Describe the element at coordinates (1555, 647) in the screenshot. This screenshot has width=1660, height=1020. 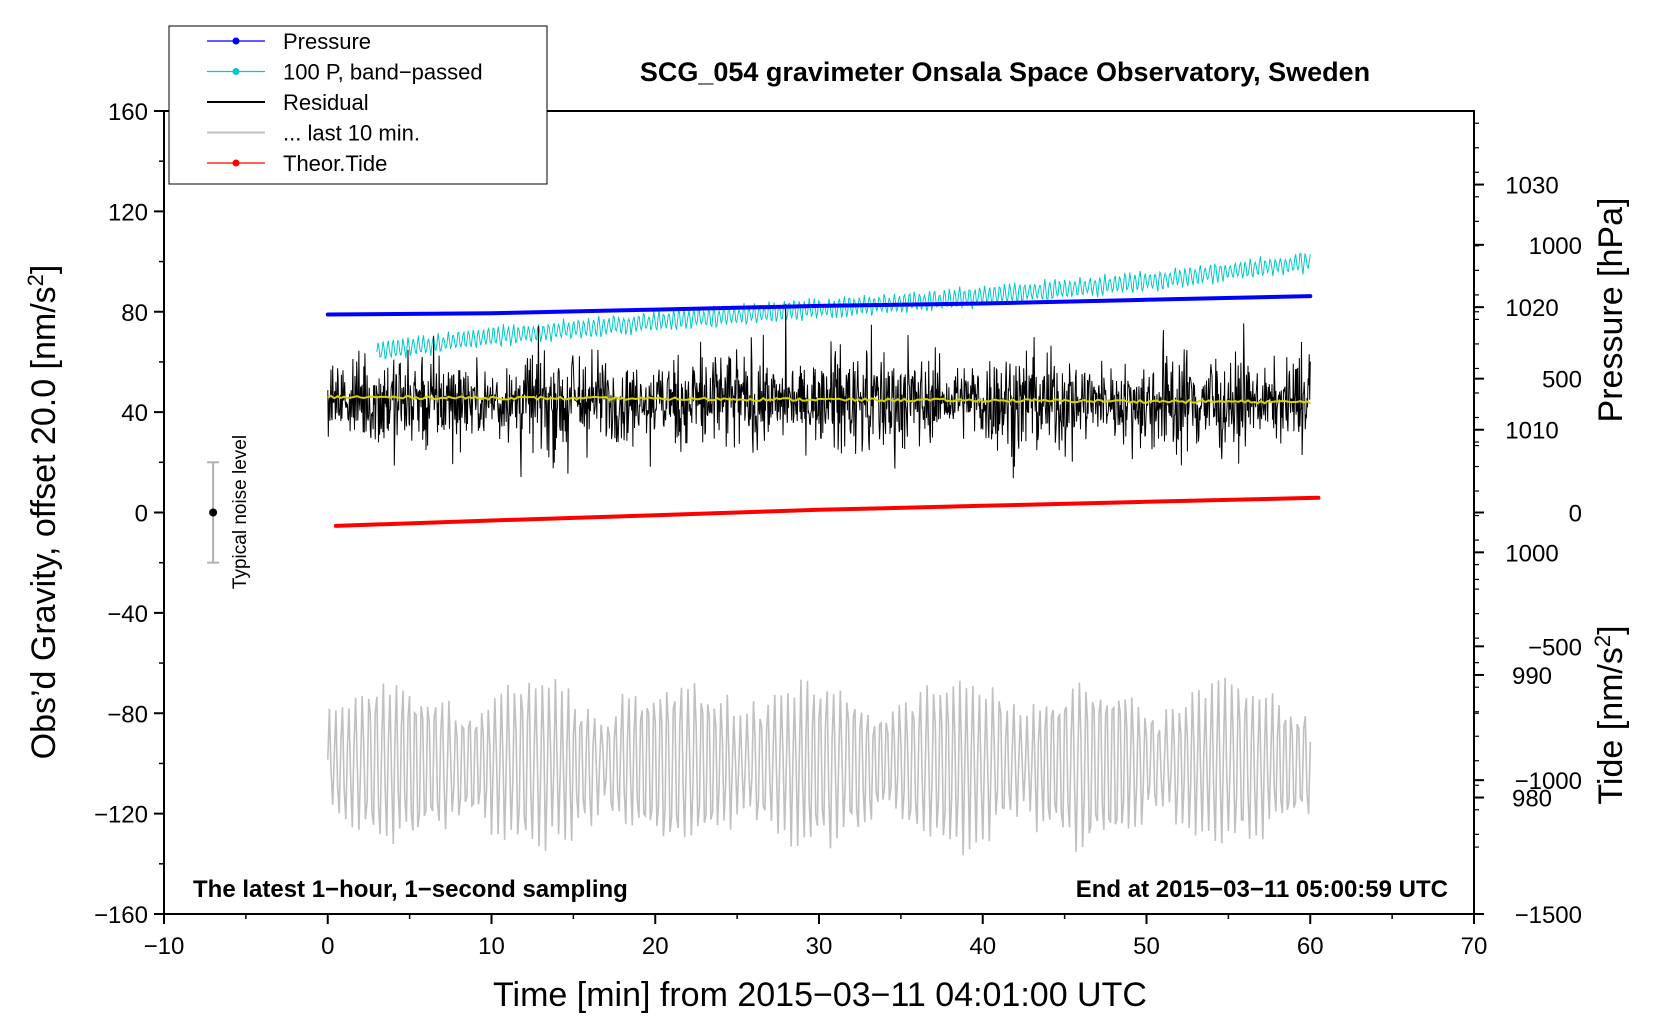
I see `tide-tick-label: −500` at that location.